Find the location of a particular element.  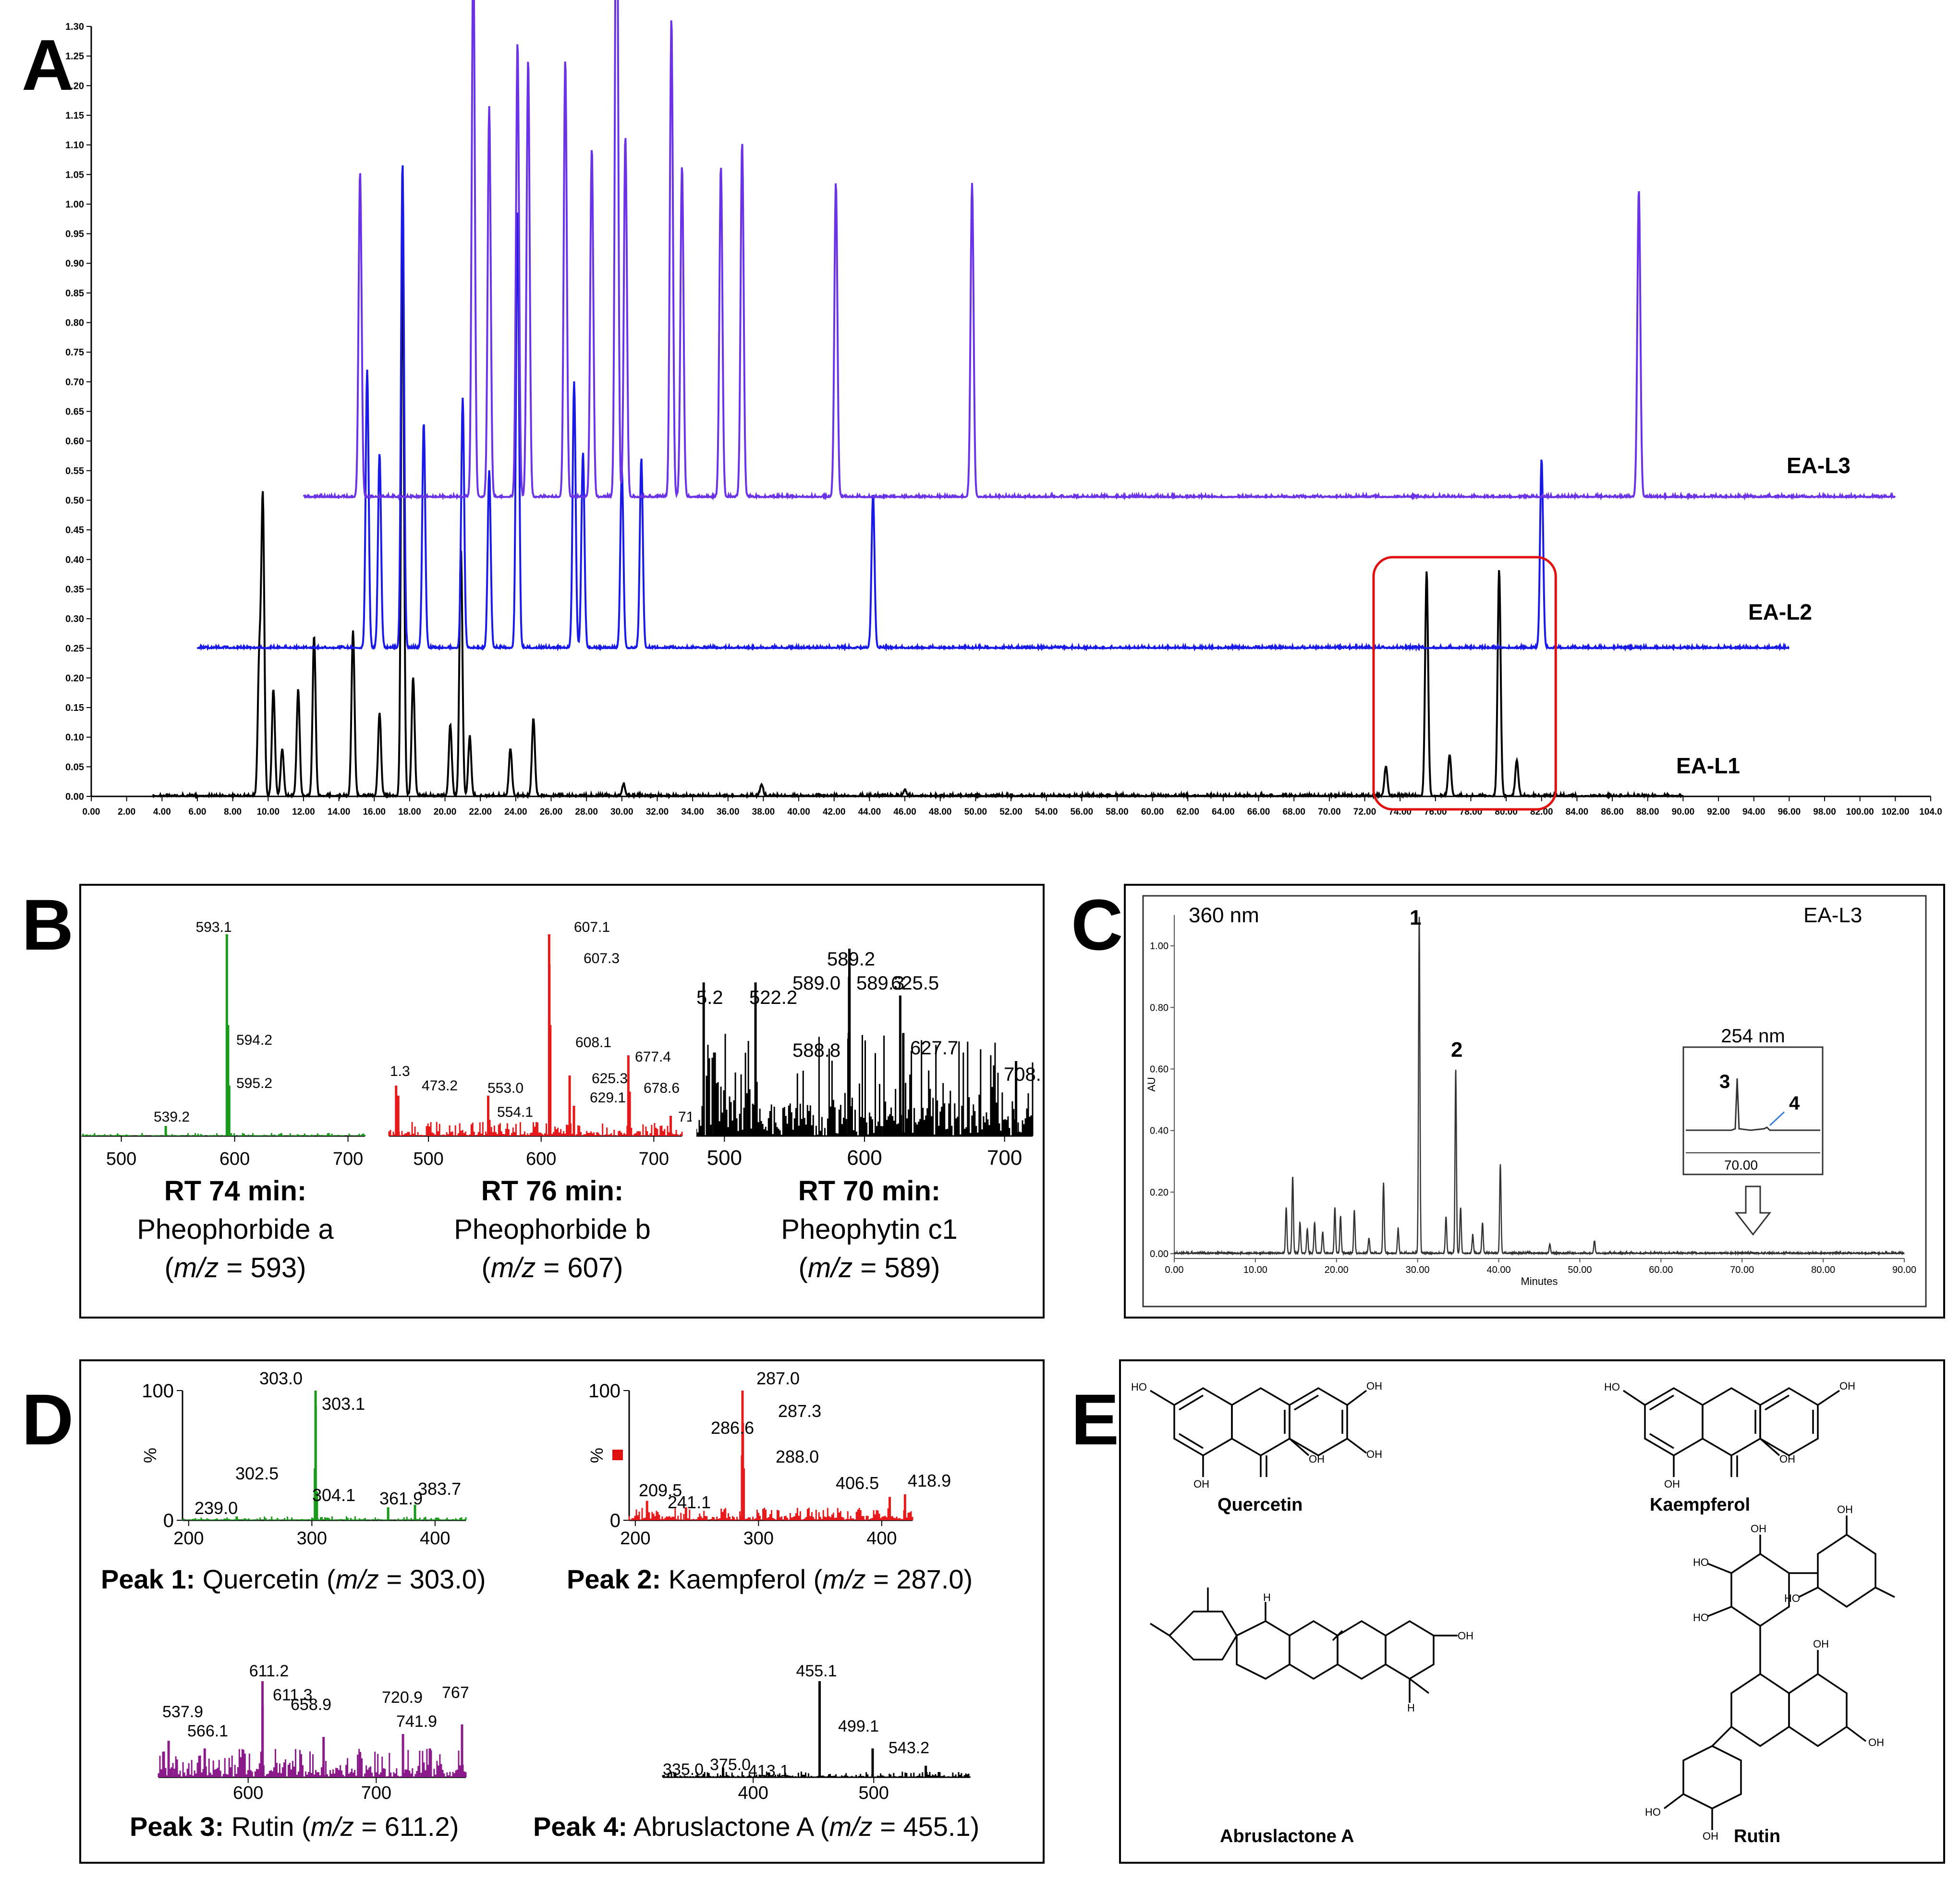

c-x-tick-label: 60.00 is located at coordinates (1661, 1270).